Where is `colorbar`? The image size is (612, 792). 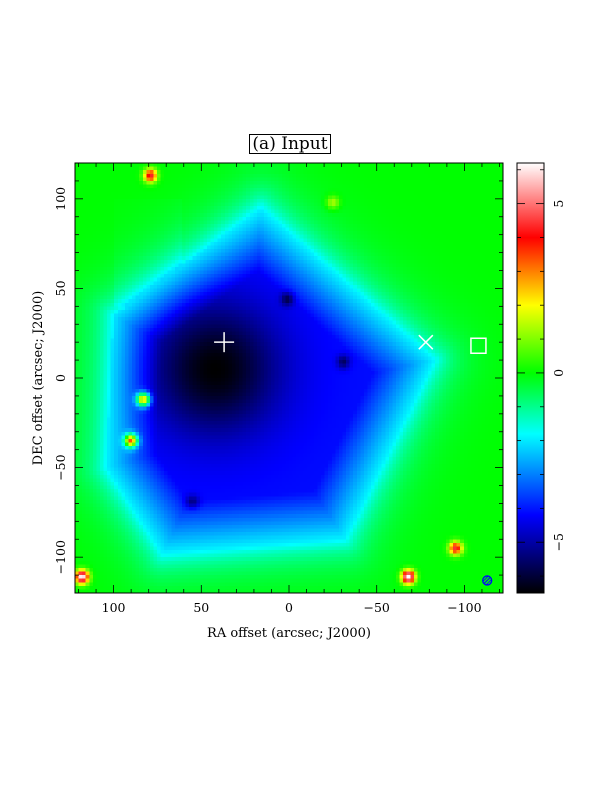 colorbar is located at coordinates (530, 378).